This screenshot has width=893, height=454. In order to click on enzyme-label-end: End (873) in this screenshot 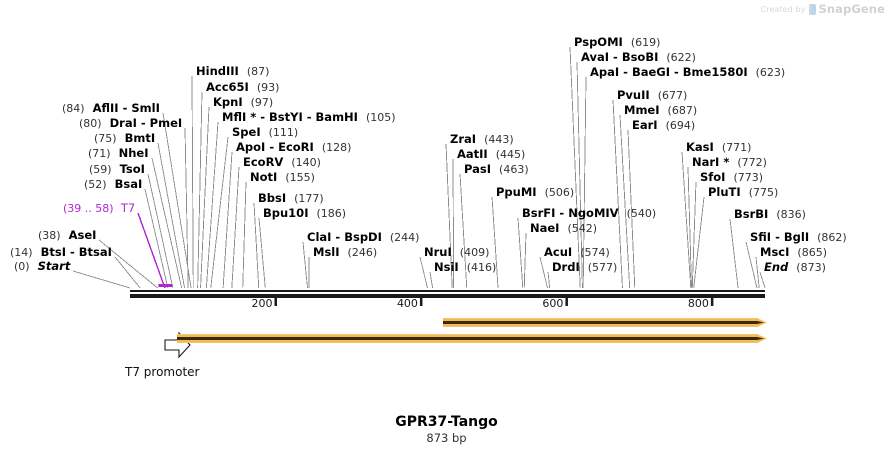, I will do `click(795, 267)`.